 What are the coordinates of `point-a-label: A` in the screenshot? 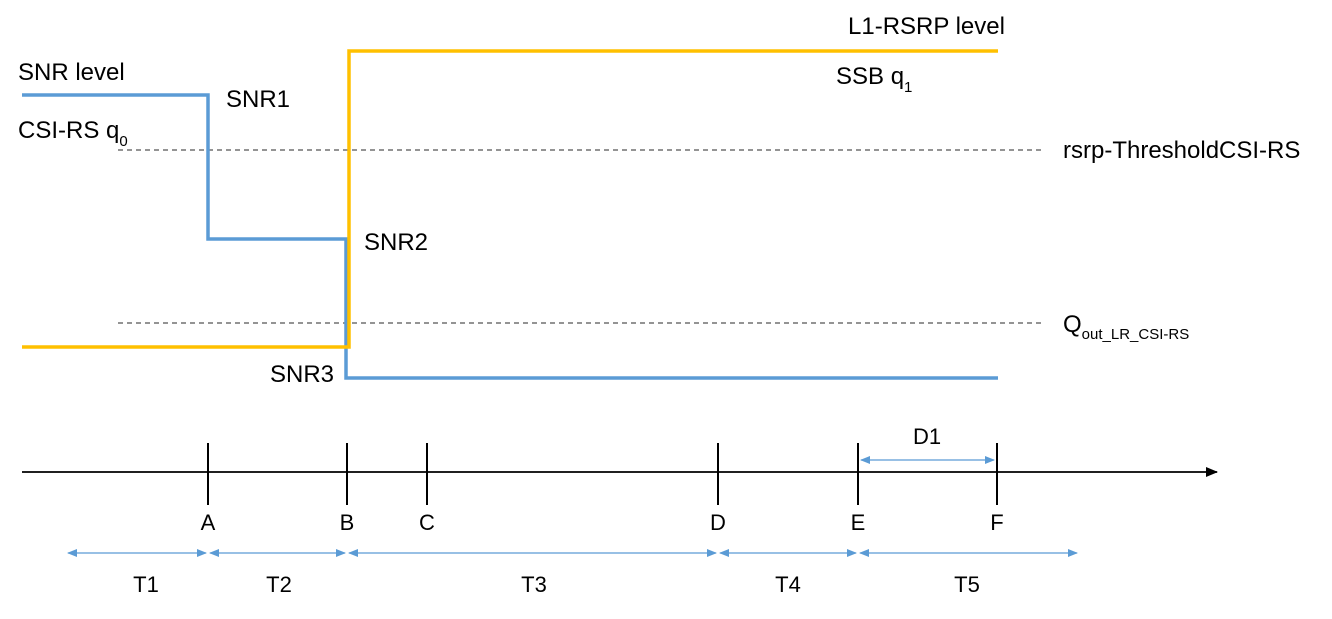 It's located at (208, 522).